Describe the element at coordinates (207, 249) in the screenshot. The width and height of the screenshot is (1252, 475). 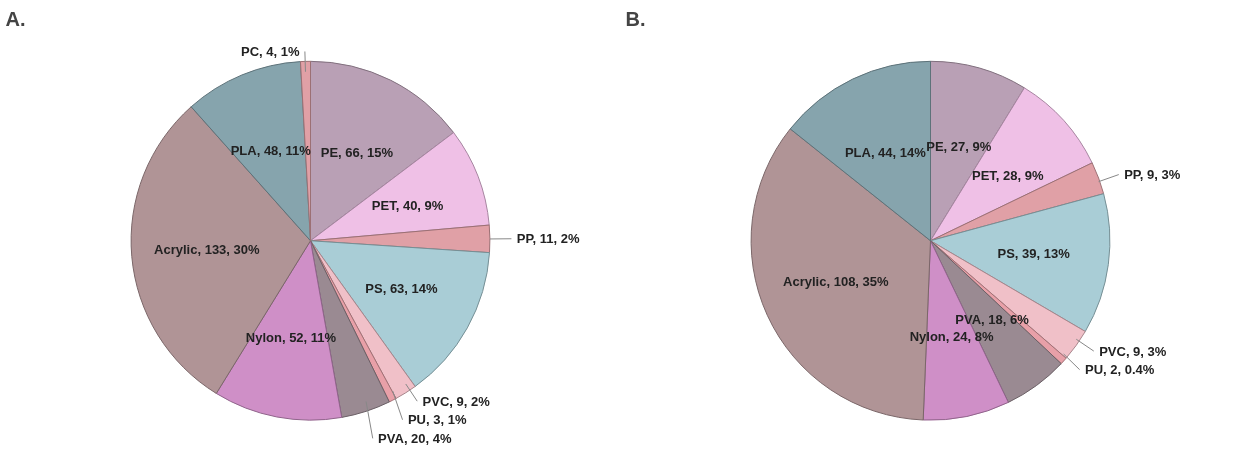
I see `slice-label: Acrylic, 133, 30%` at that location.